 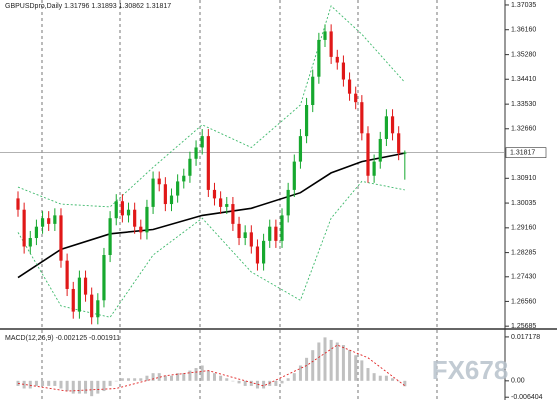 I want to click on y-tick-label: 1.28285, so click(x=523, y=252).